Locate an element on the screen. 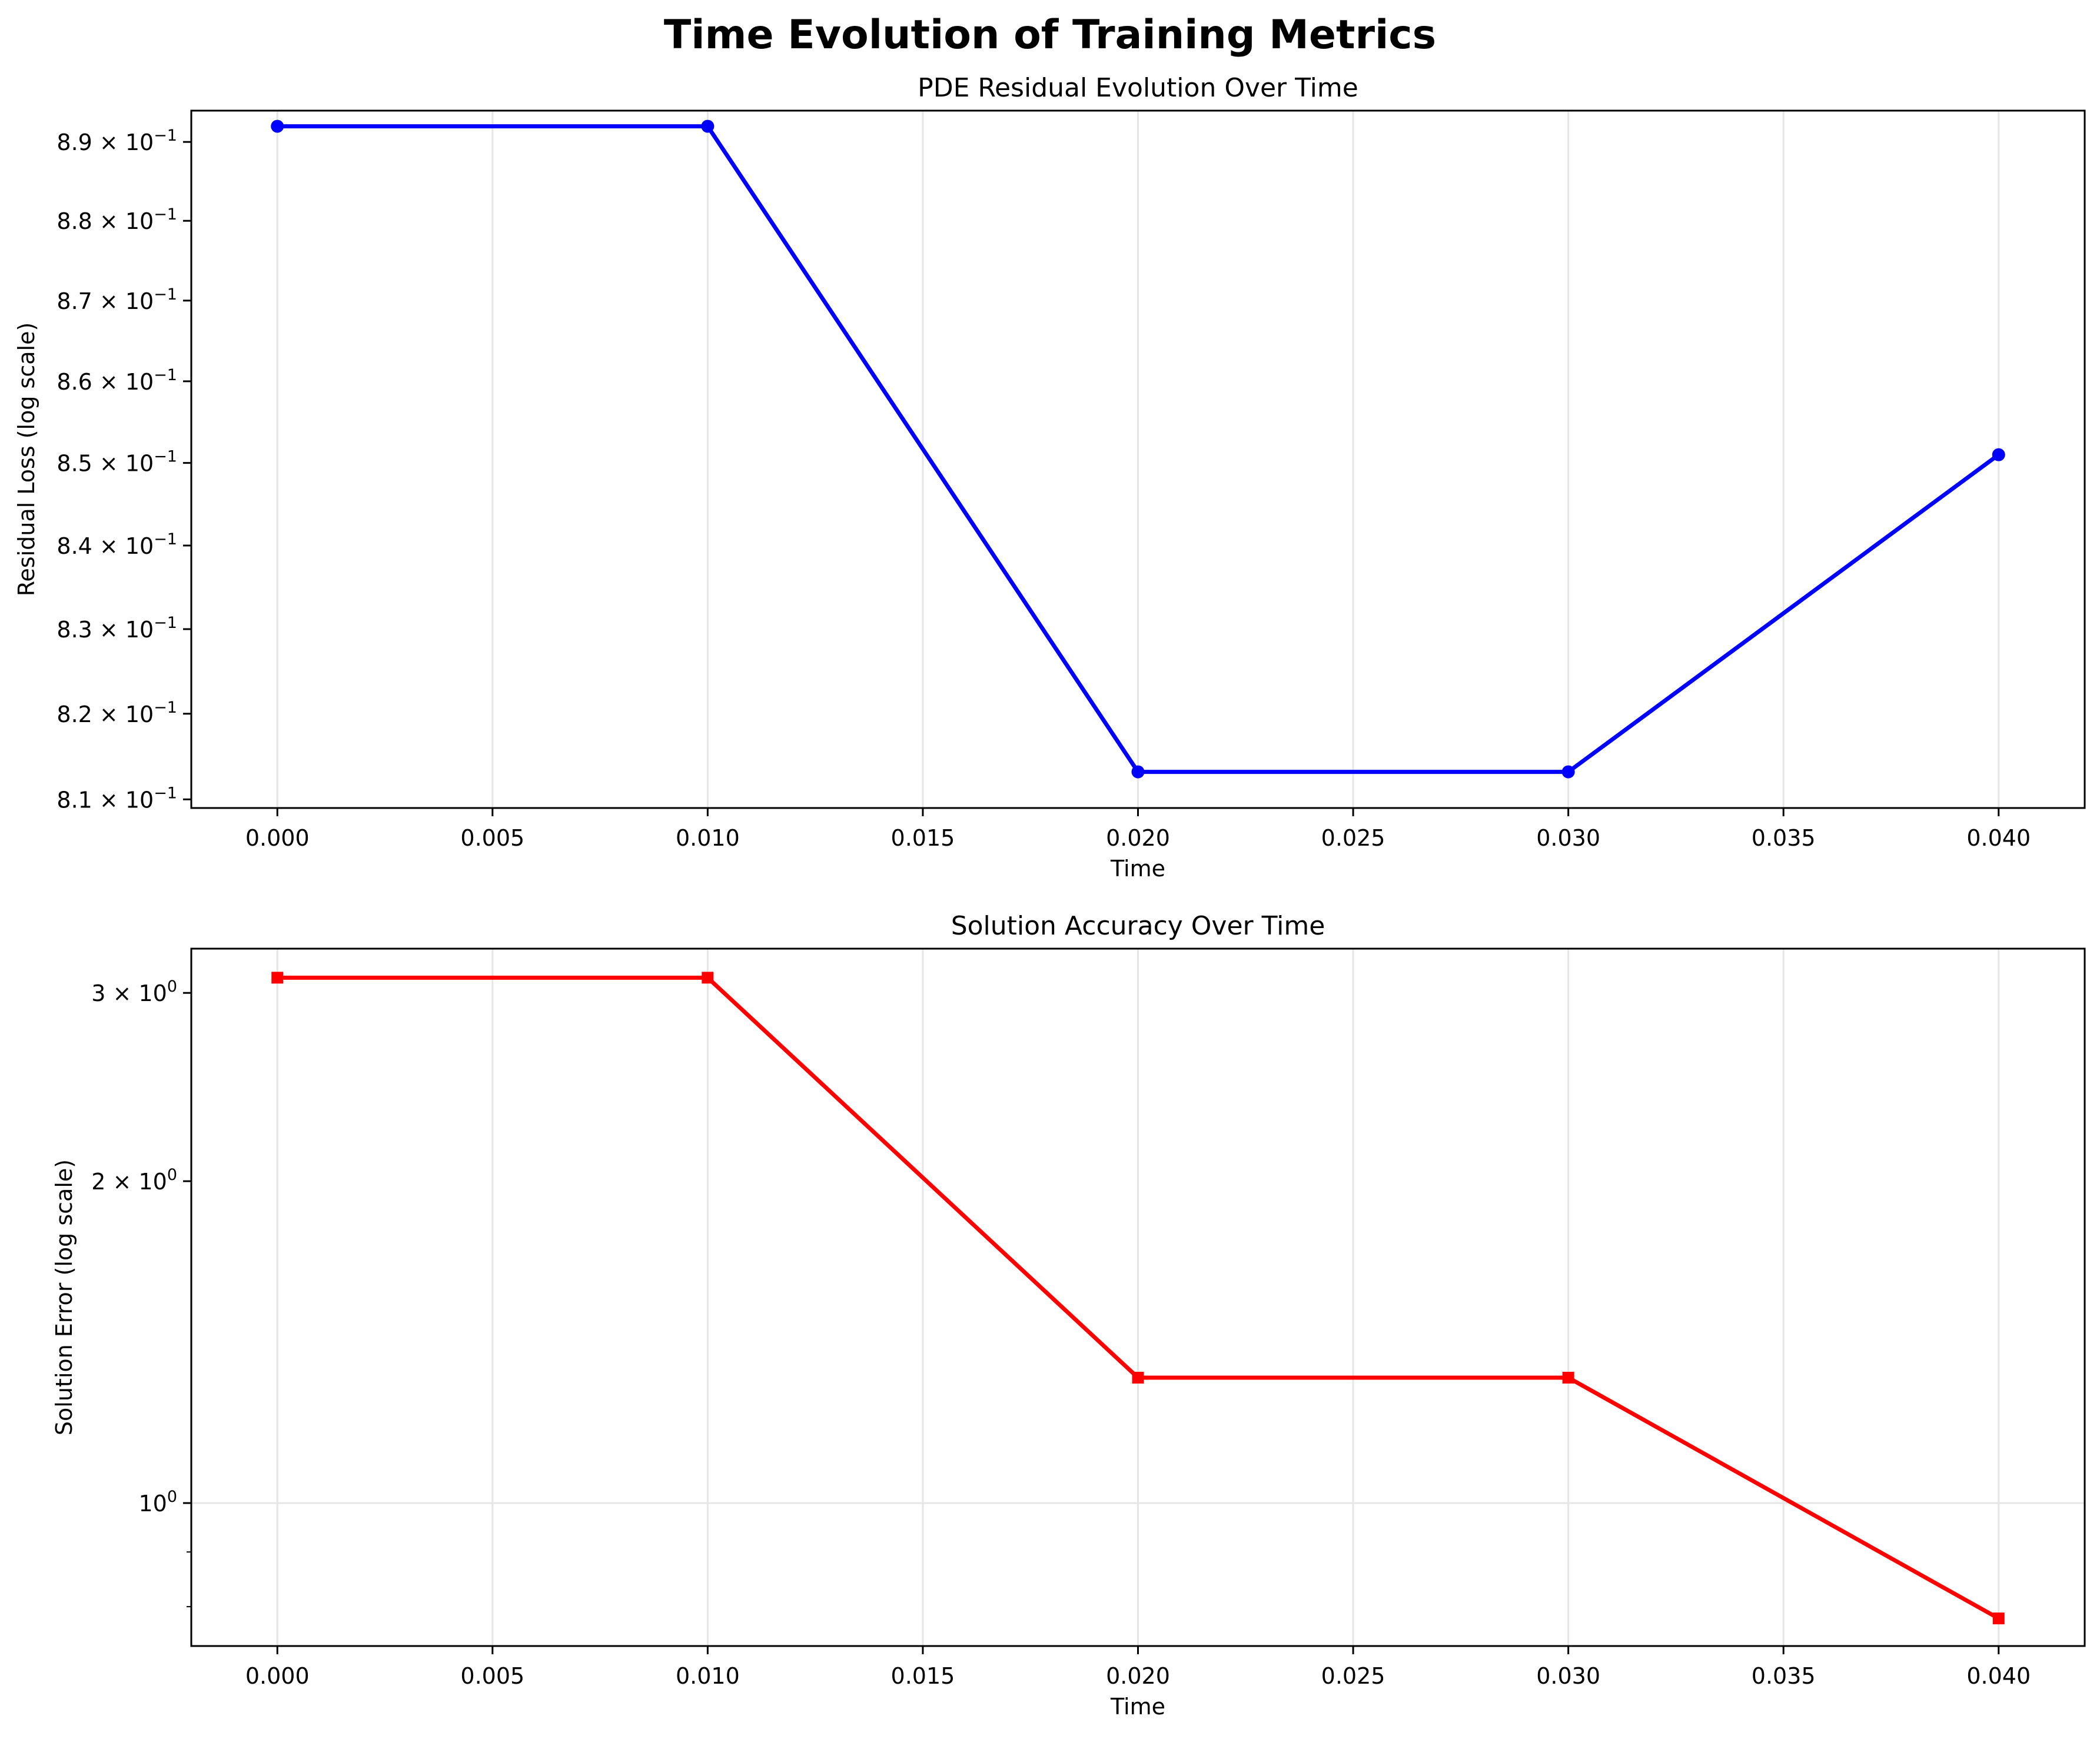 The image size is (2100, 1739). chart-1-x-axis-label: Time is located at coordinates (1137, 869).